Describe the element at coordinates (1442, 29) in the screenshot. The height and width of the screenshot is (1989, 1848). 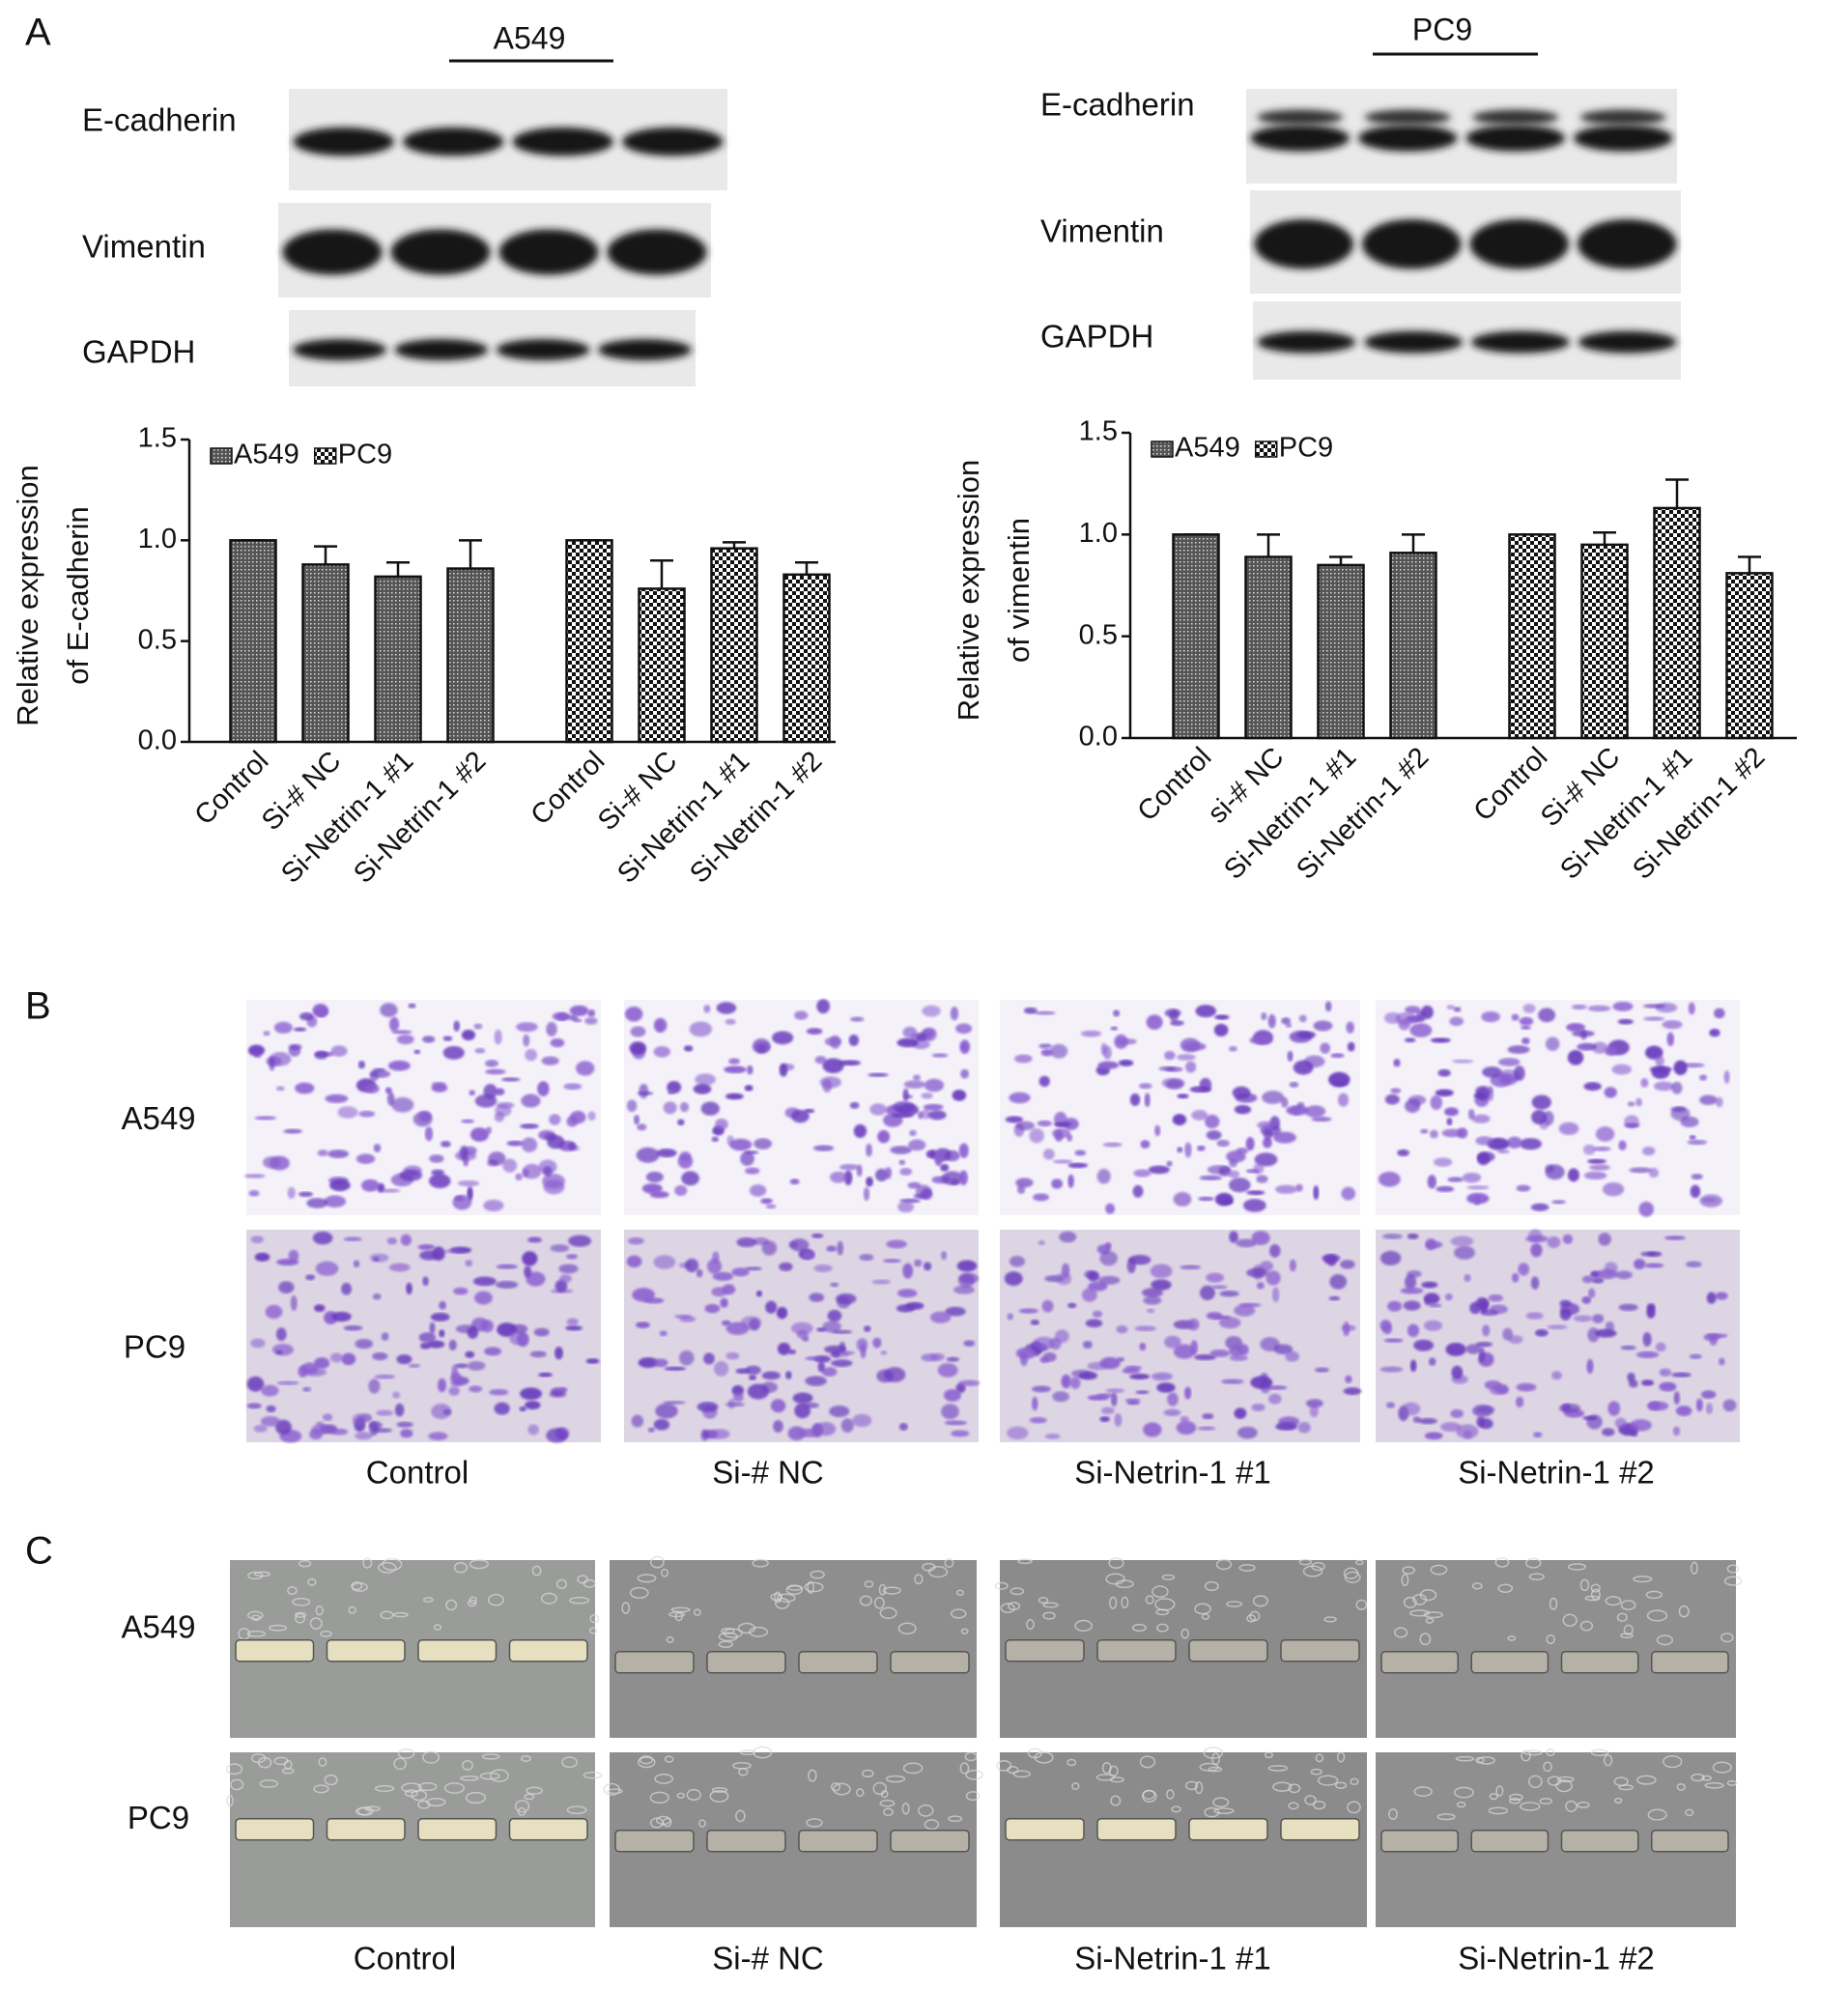
I see `blot-cell-line: PC9` at that location.